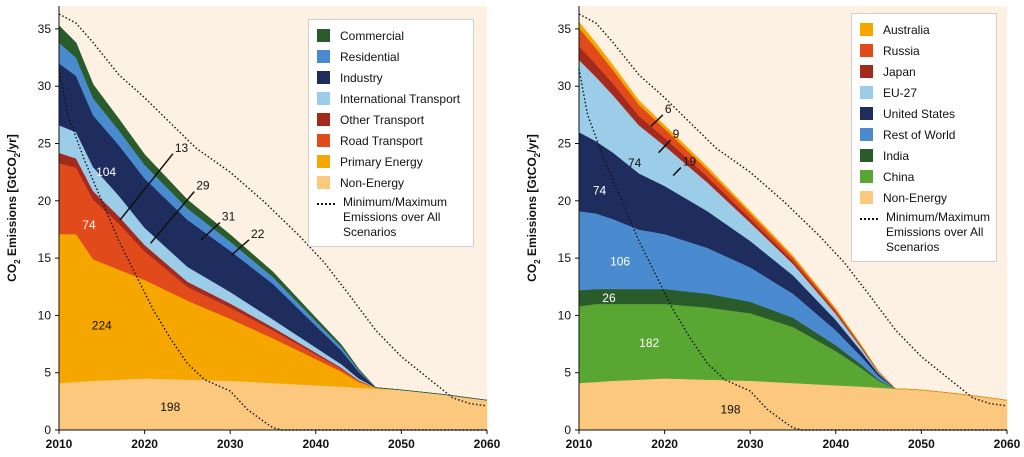 The height and width of the screenshot is (457, 1024). What do you see at coordinates (649, 343) in the screenshot?
I see `data-label: 182` at bounding box center [649, 343].